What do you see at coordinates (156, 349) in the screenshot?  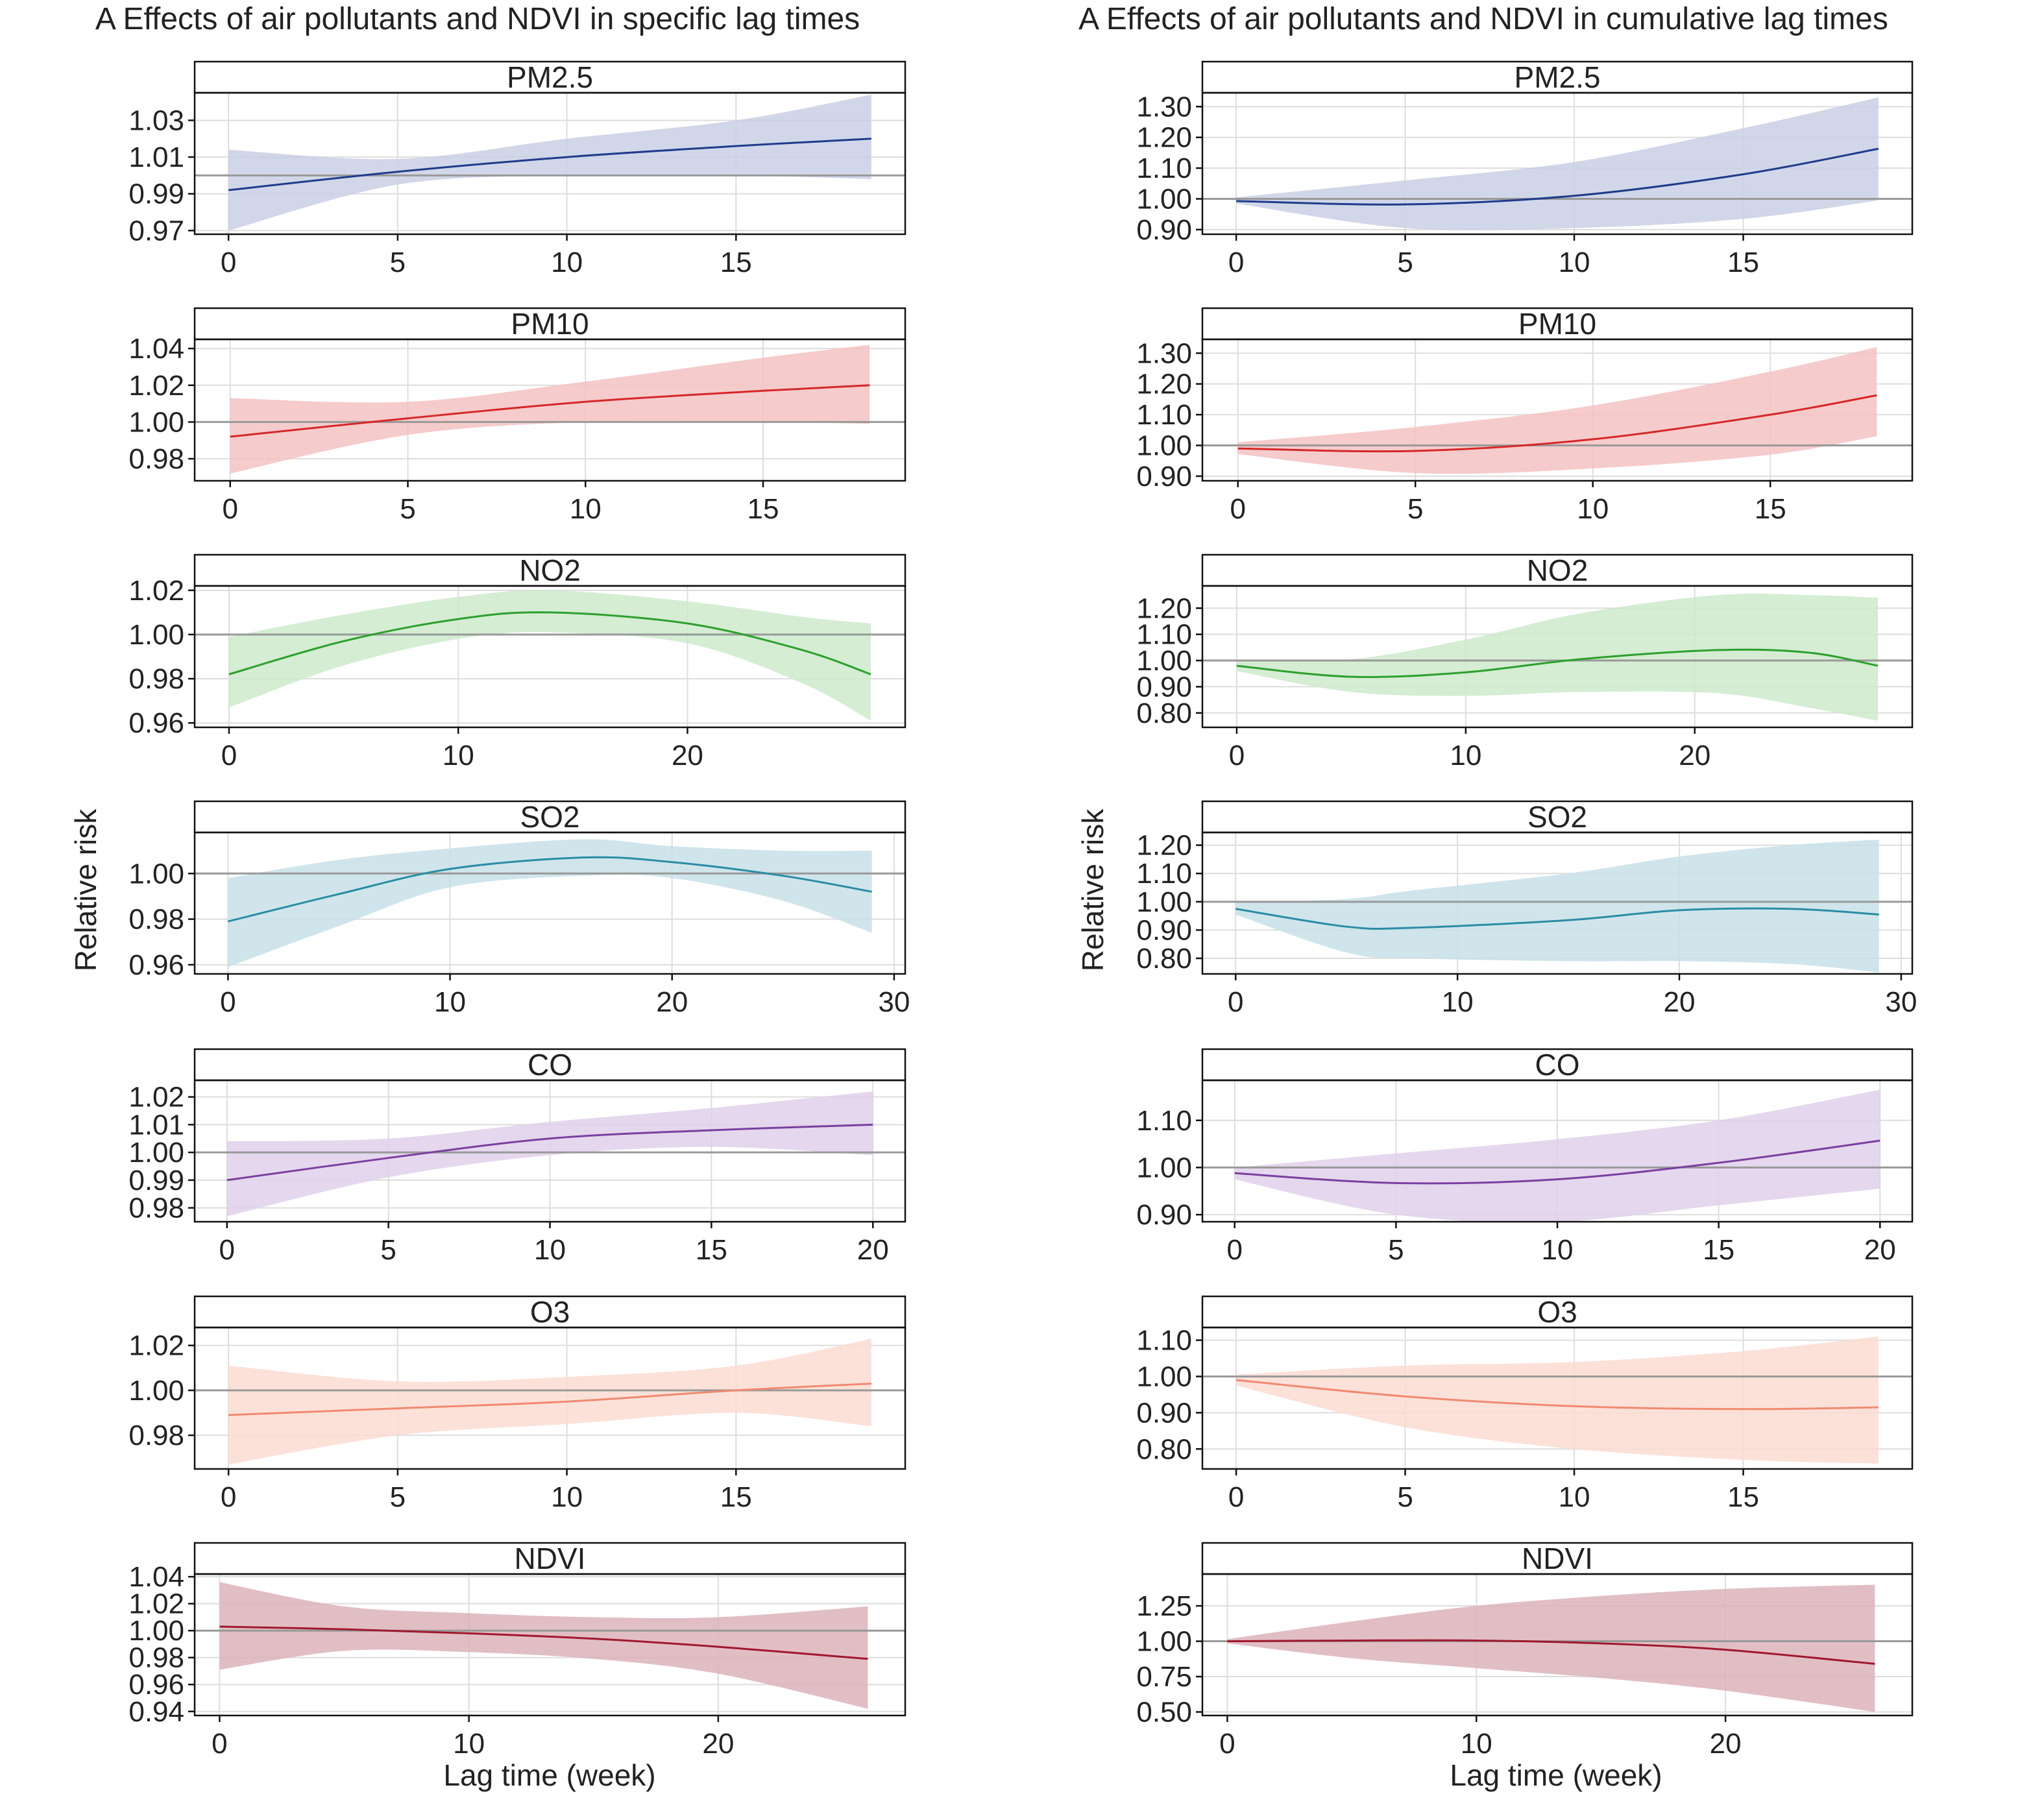 I see `y-tick-label: 1.04` at bounding box center [156, 349].